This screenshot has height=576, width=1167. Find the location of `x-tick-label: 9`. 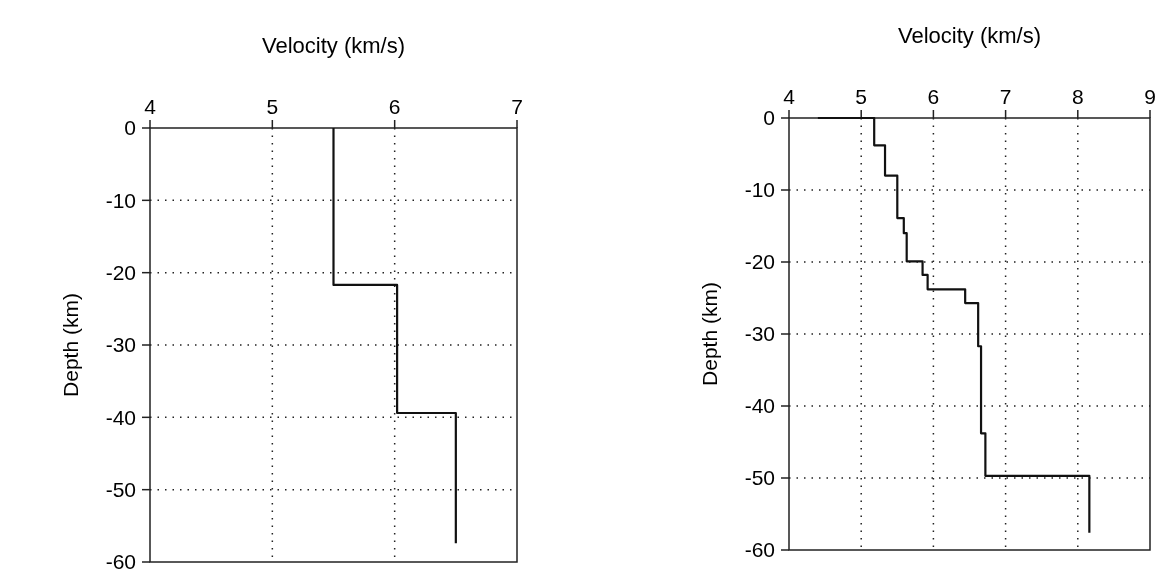

x-tick-label: 9 is located at coordinates (1150, 96).